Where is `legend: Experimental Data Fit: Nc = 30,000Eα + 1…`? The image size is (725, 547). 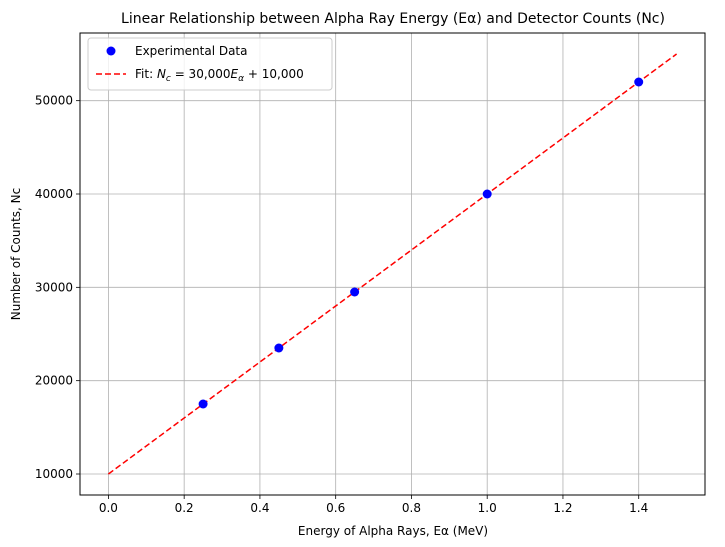 legend: Experimental Data Fit: Nc = 30,000Eα + 1… is located at coordinates (210, 64).